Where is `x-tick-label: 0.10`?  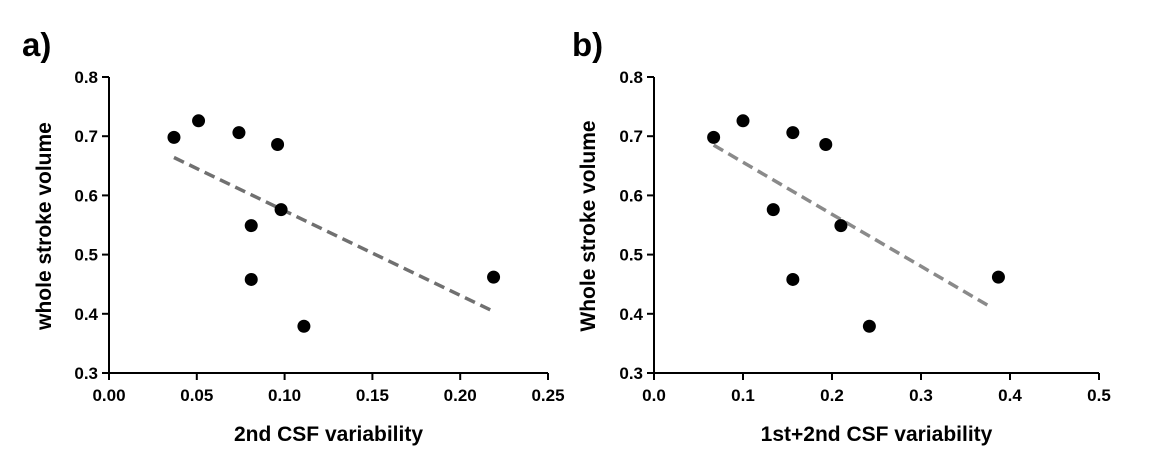
x-tick-label: 0.10 is located at coordinates (284, 395).